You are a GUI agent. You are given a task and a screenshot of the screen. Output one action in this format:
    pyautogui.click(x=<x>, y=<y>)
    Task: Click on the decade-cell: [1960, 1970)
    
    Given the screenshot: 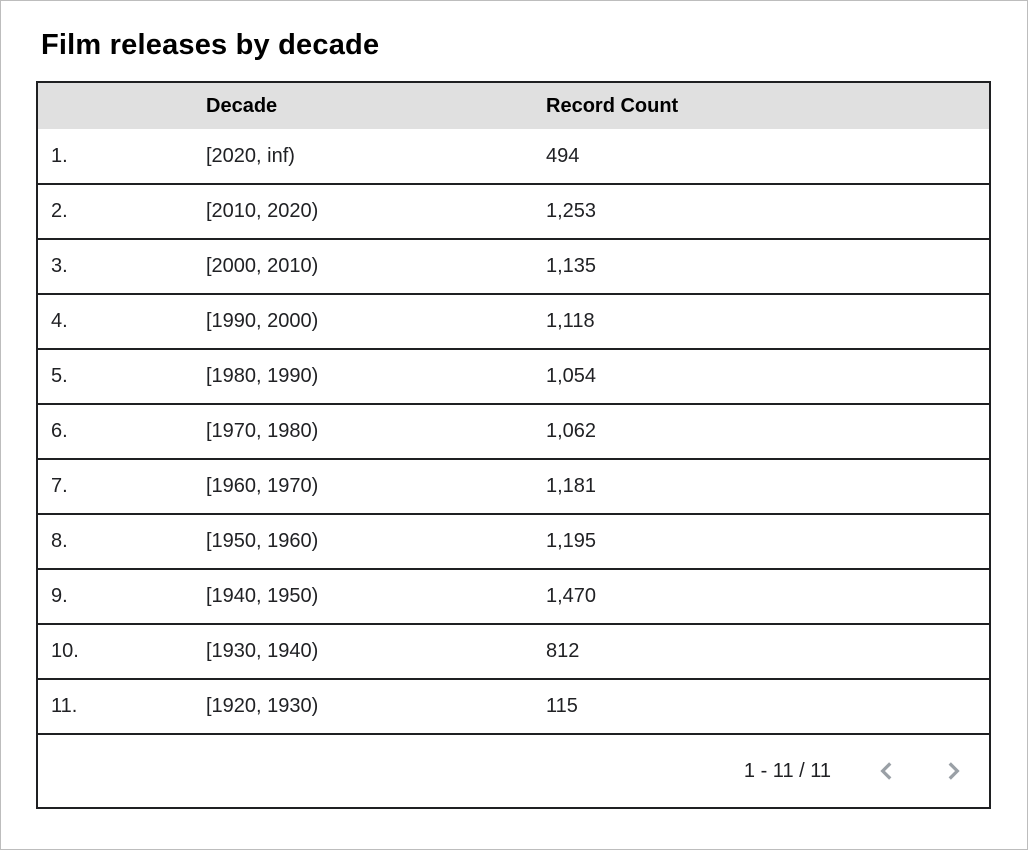 What is the action you would take?
    pyautogui.click(x=262, y=486)
    